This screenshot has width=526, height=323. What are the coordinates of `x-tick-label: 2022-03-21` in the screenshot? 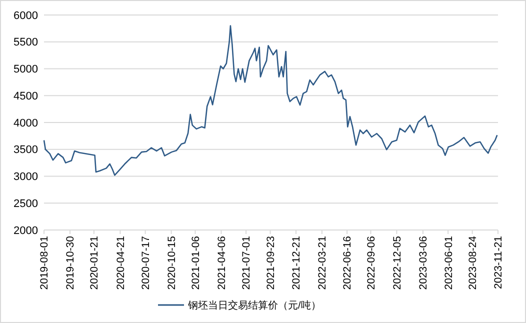 It's located at (322, 263).